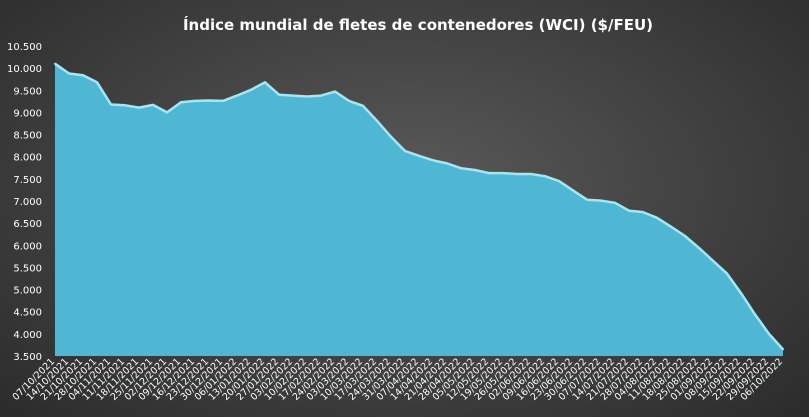 The image size is (809, 417). What do you see at coordinates (27, 180) in the screenshot?
I see `y-tick-label: 7.500` at bounding box center [27, 180].